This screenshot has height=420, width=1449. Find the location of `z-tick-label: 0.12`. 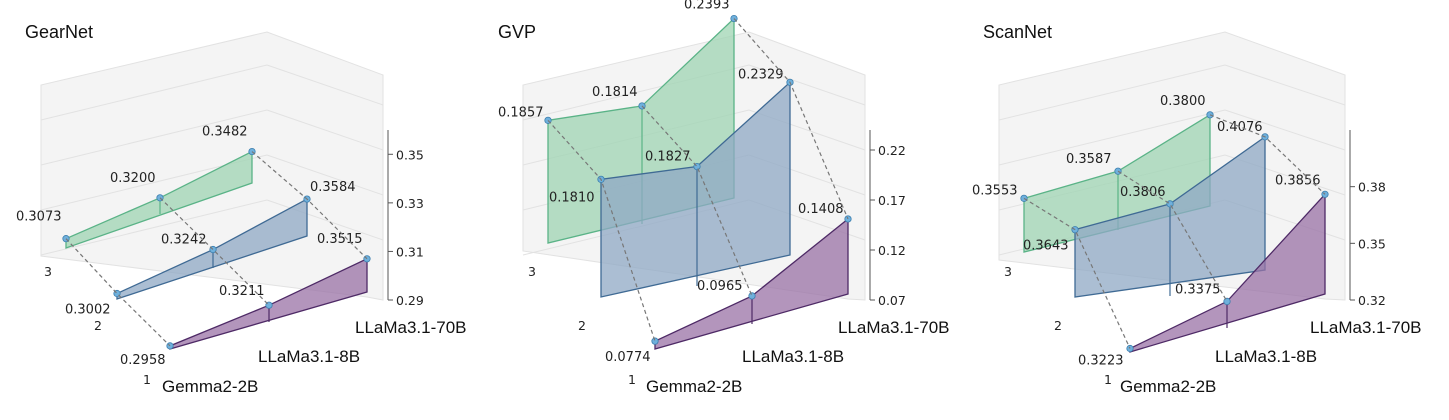

z-tick-label: 0.12 is located at coordinates (892, 250).